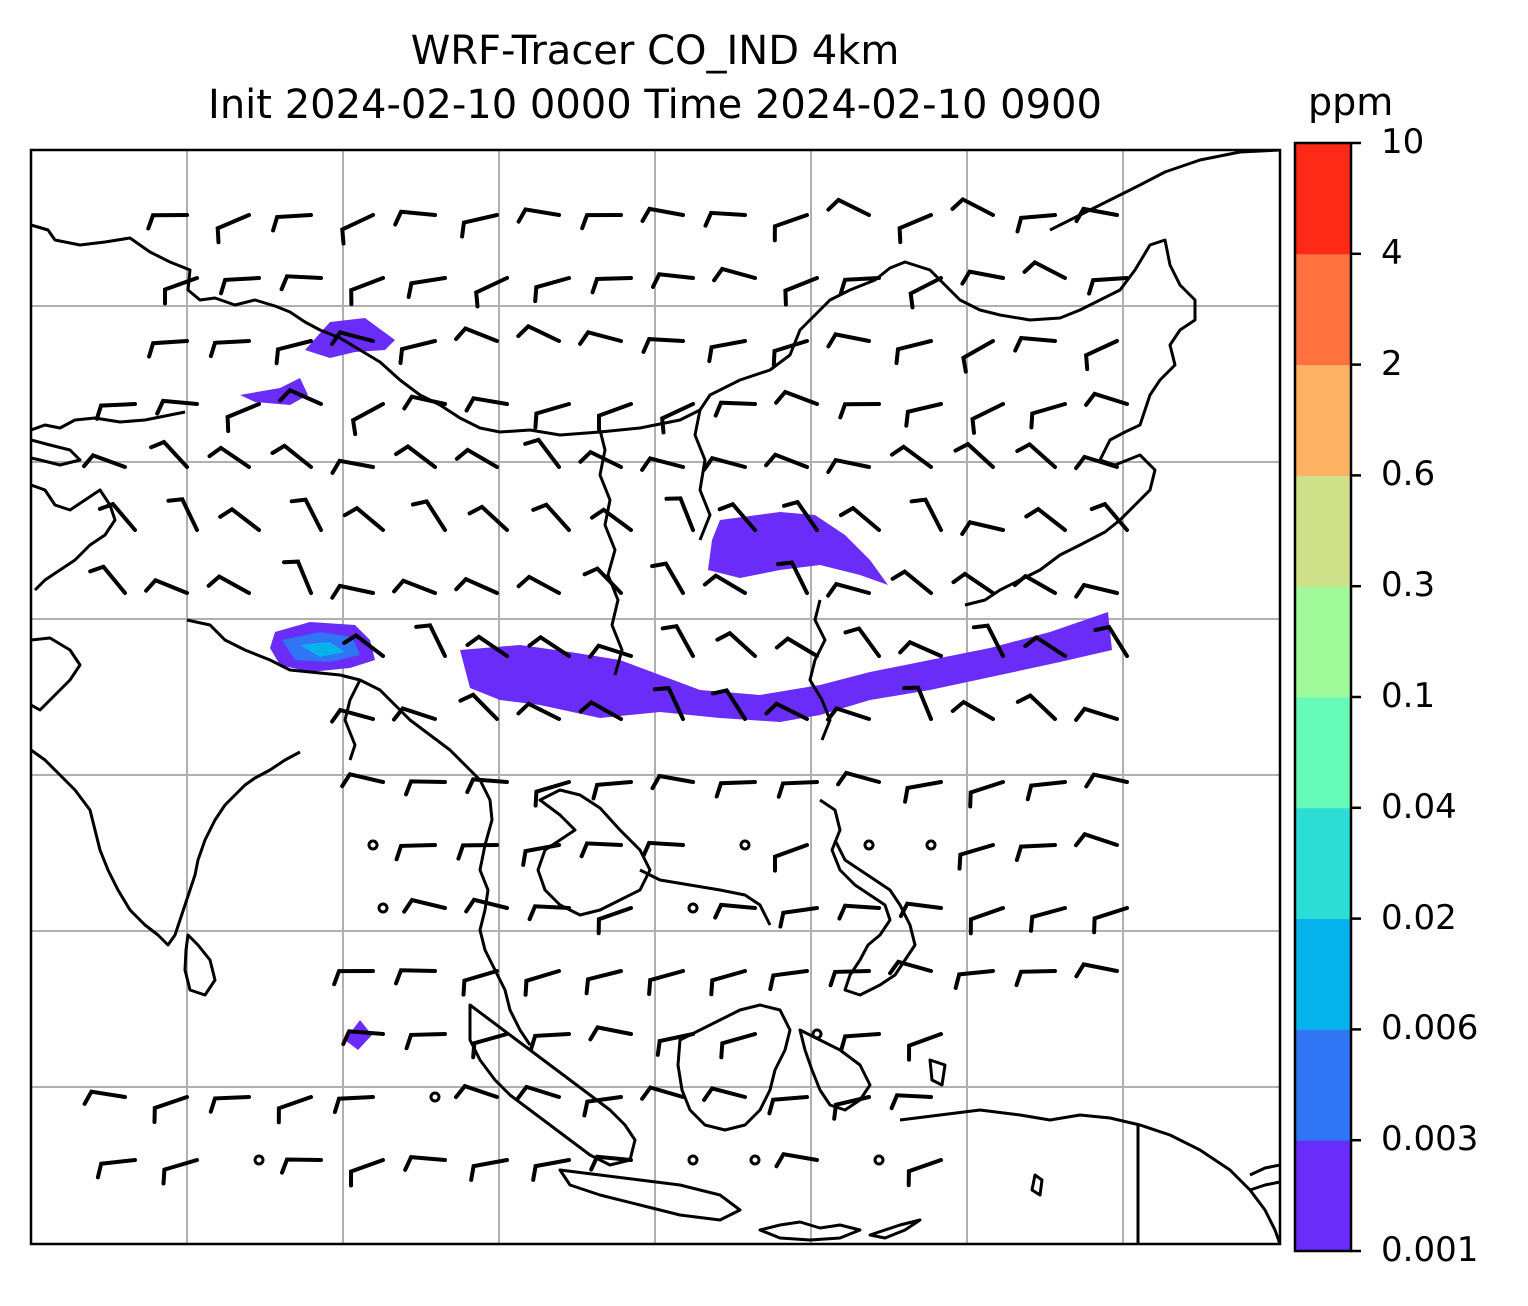  I want to click on colorbar-tick-label: 0.04, so click(1419, 806).